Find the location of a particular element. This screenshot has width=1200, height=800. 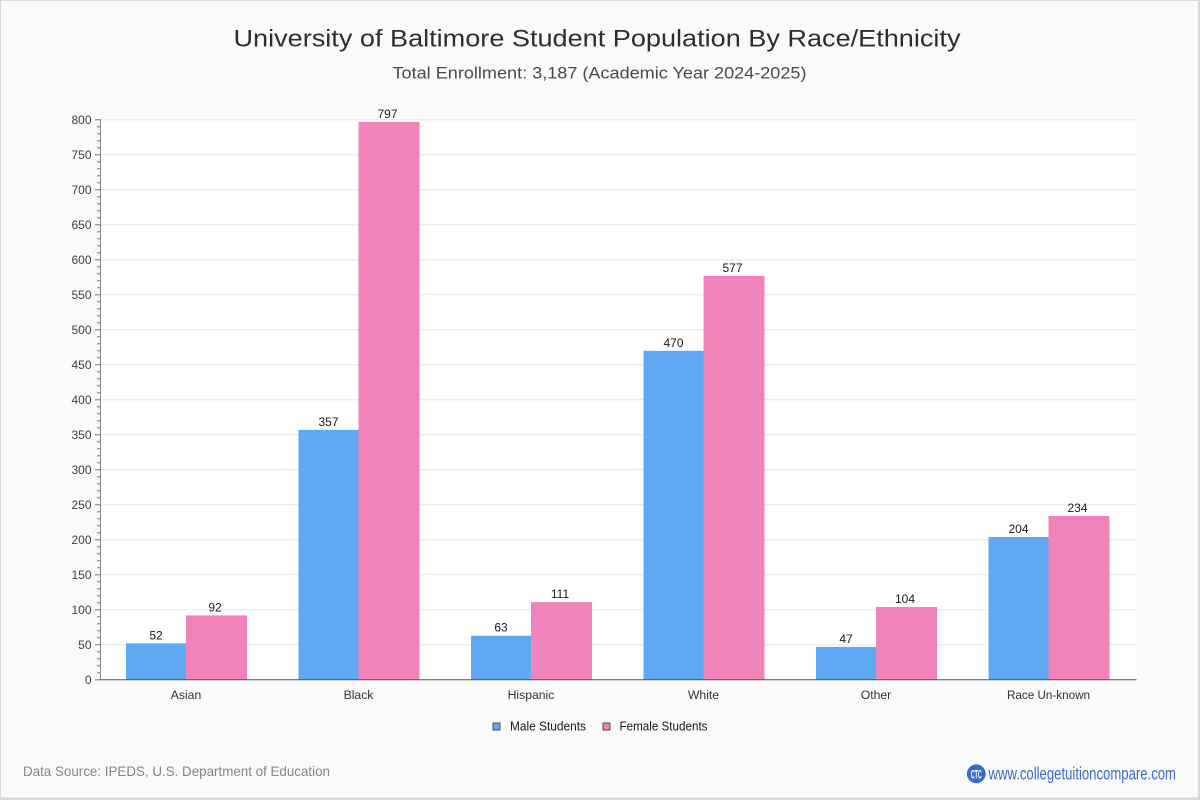

svg-text: Other is located at coordinates (876, 695).